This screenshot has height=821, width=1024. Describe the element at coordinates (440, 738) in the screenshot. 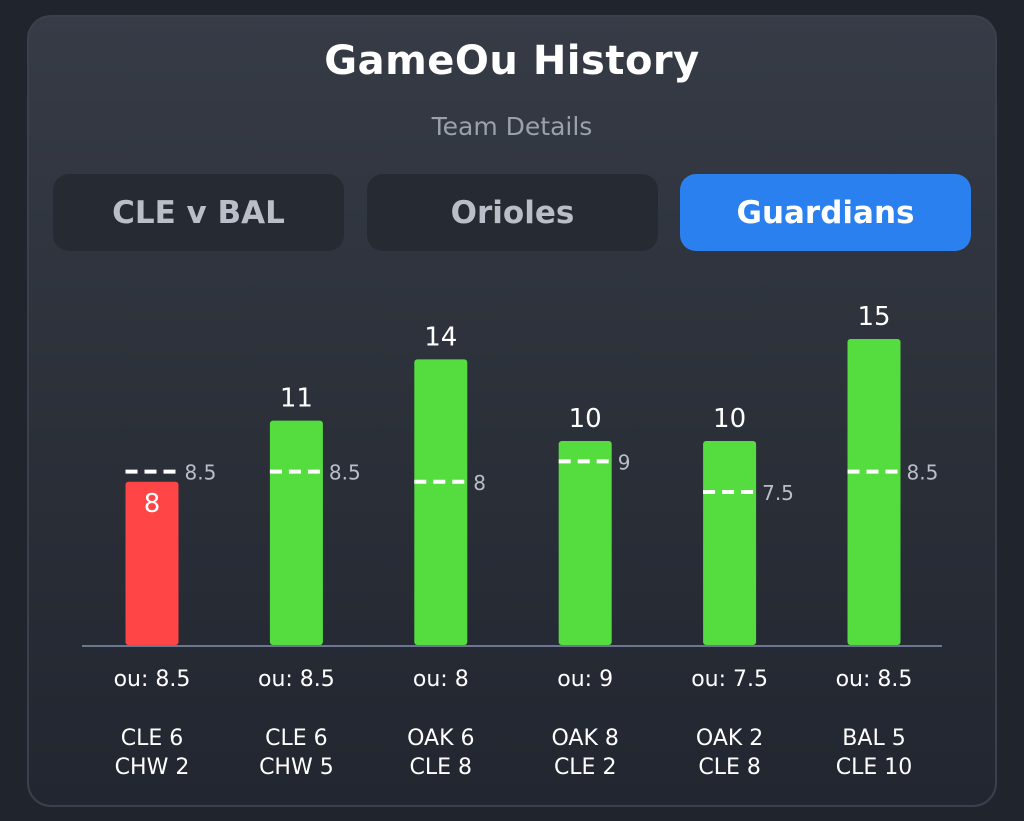

I see `score-line-1: OAK 6` at that location.